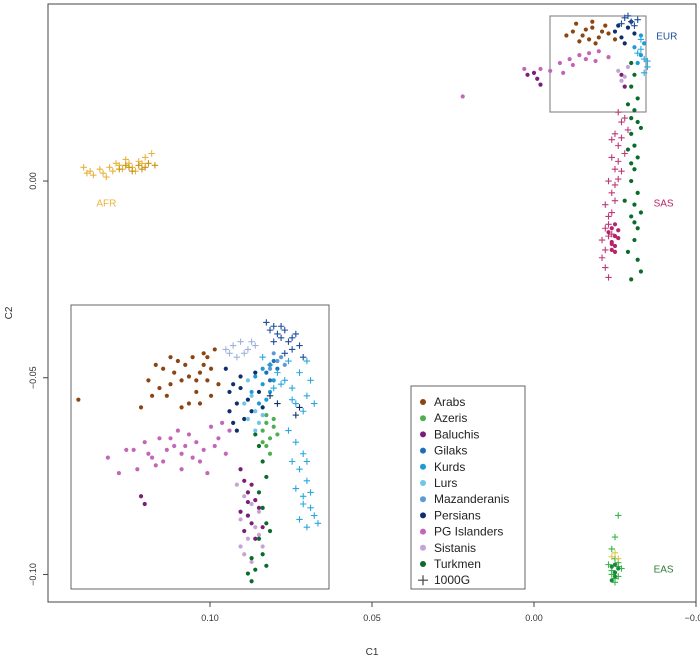  I want to click on legend-entry: Baluchis, so click(449, 434).